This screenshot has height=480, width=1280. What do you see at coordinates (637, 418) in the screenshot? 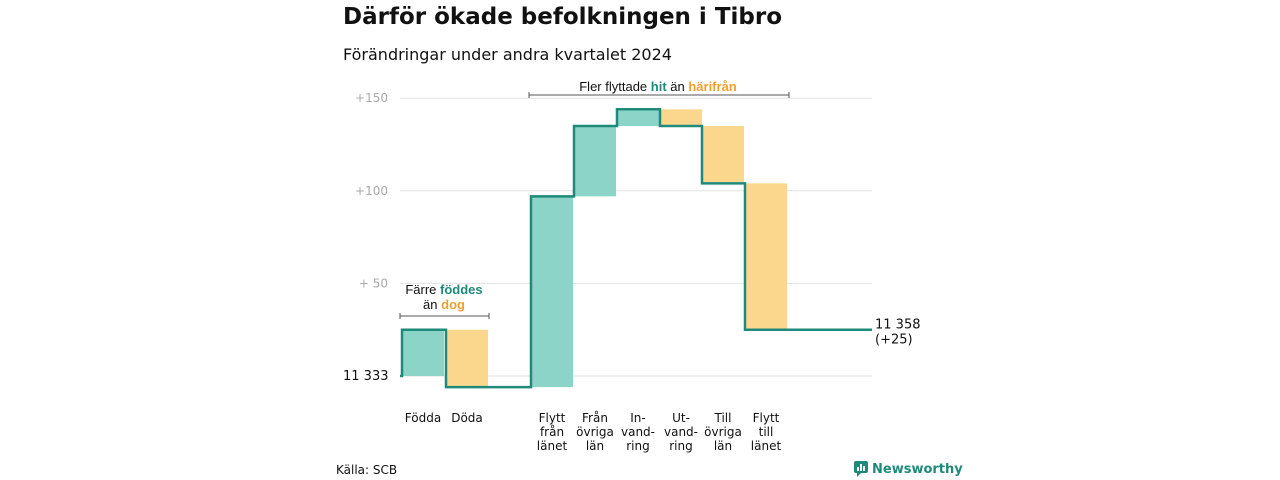
I see `category-label: In-` at bounding box center [637, 418].